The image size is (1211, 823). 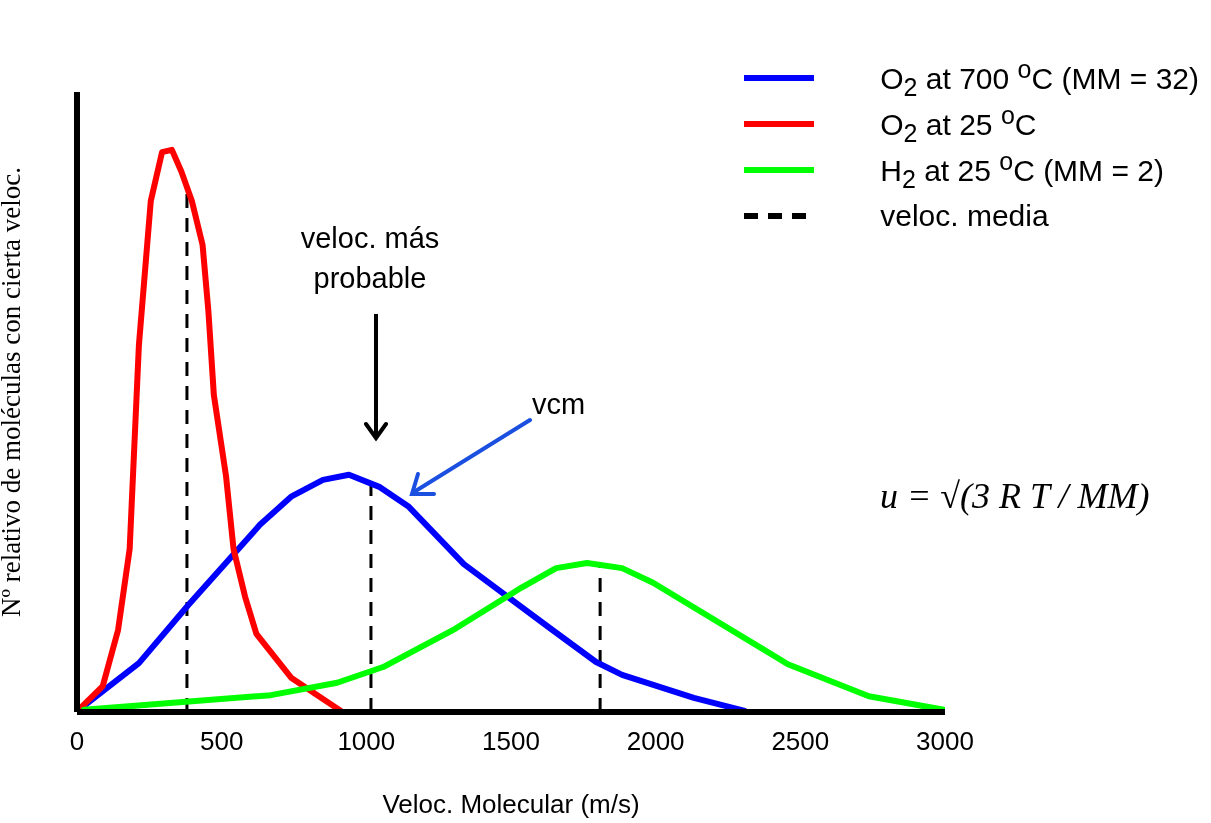 I want to click on x-tick-label: 500, so click(x=221, y=741).